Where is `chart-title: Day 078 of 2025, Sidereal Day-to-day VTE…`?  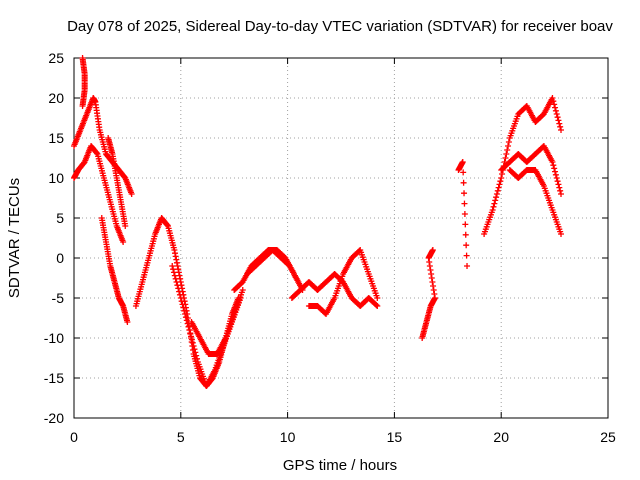 chart-title: Day 078 of 2025, Sidereal Day-to-day VTE… is located at coordinates (340, 26).